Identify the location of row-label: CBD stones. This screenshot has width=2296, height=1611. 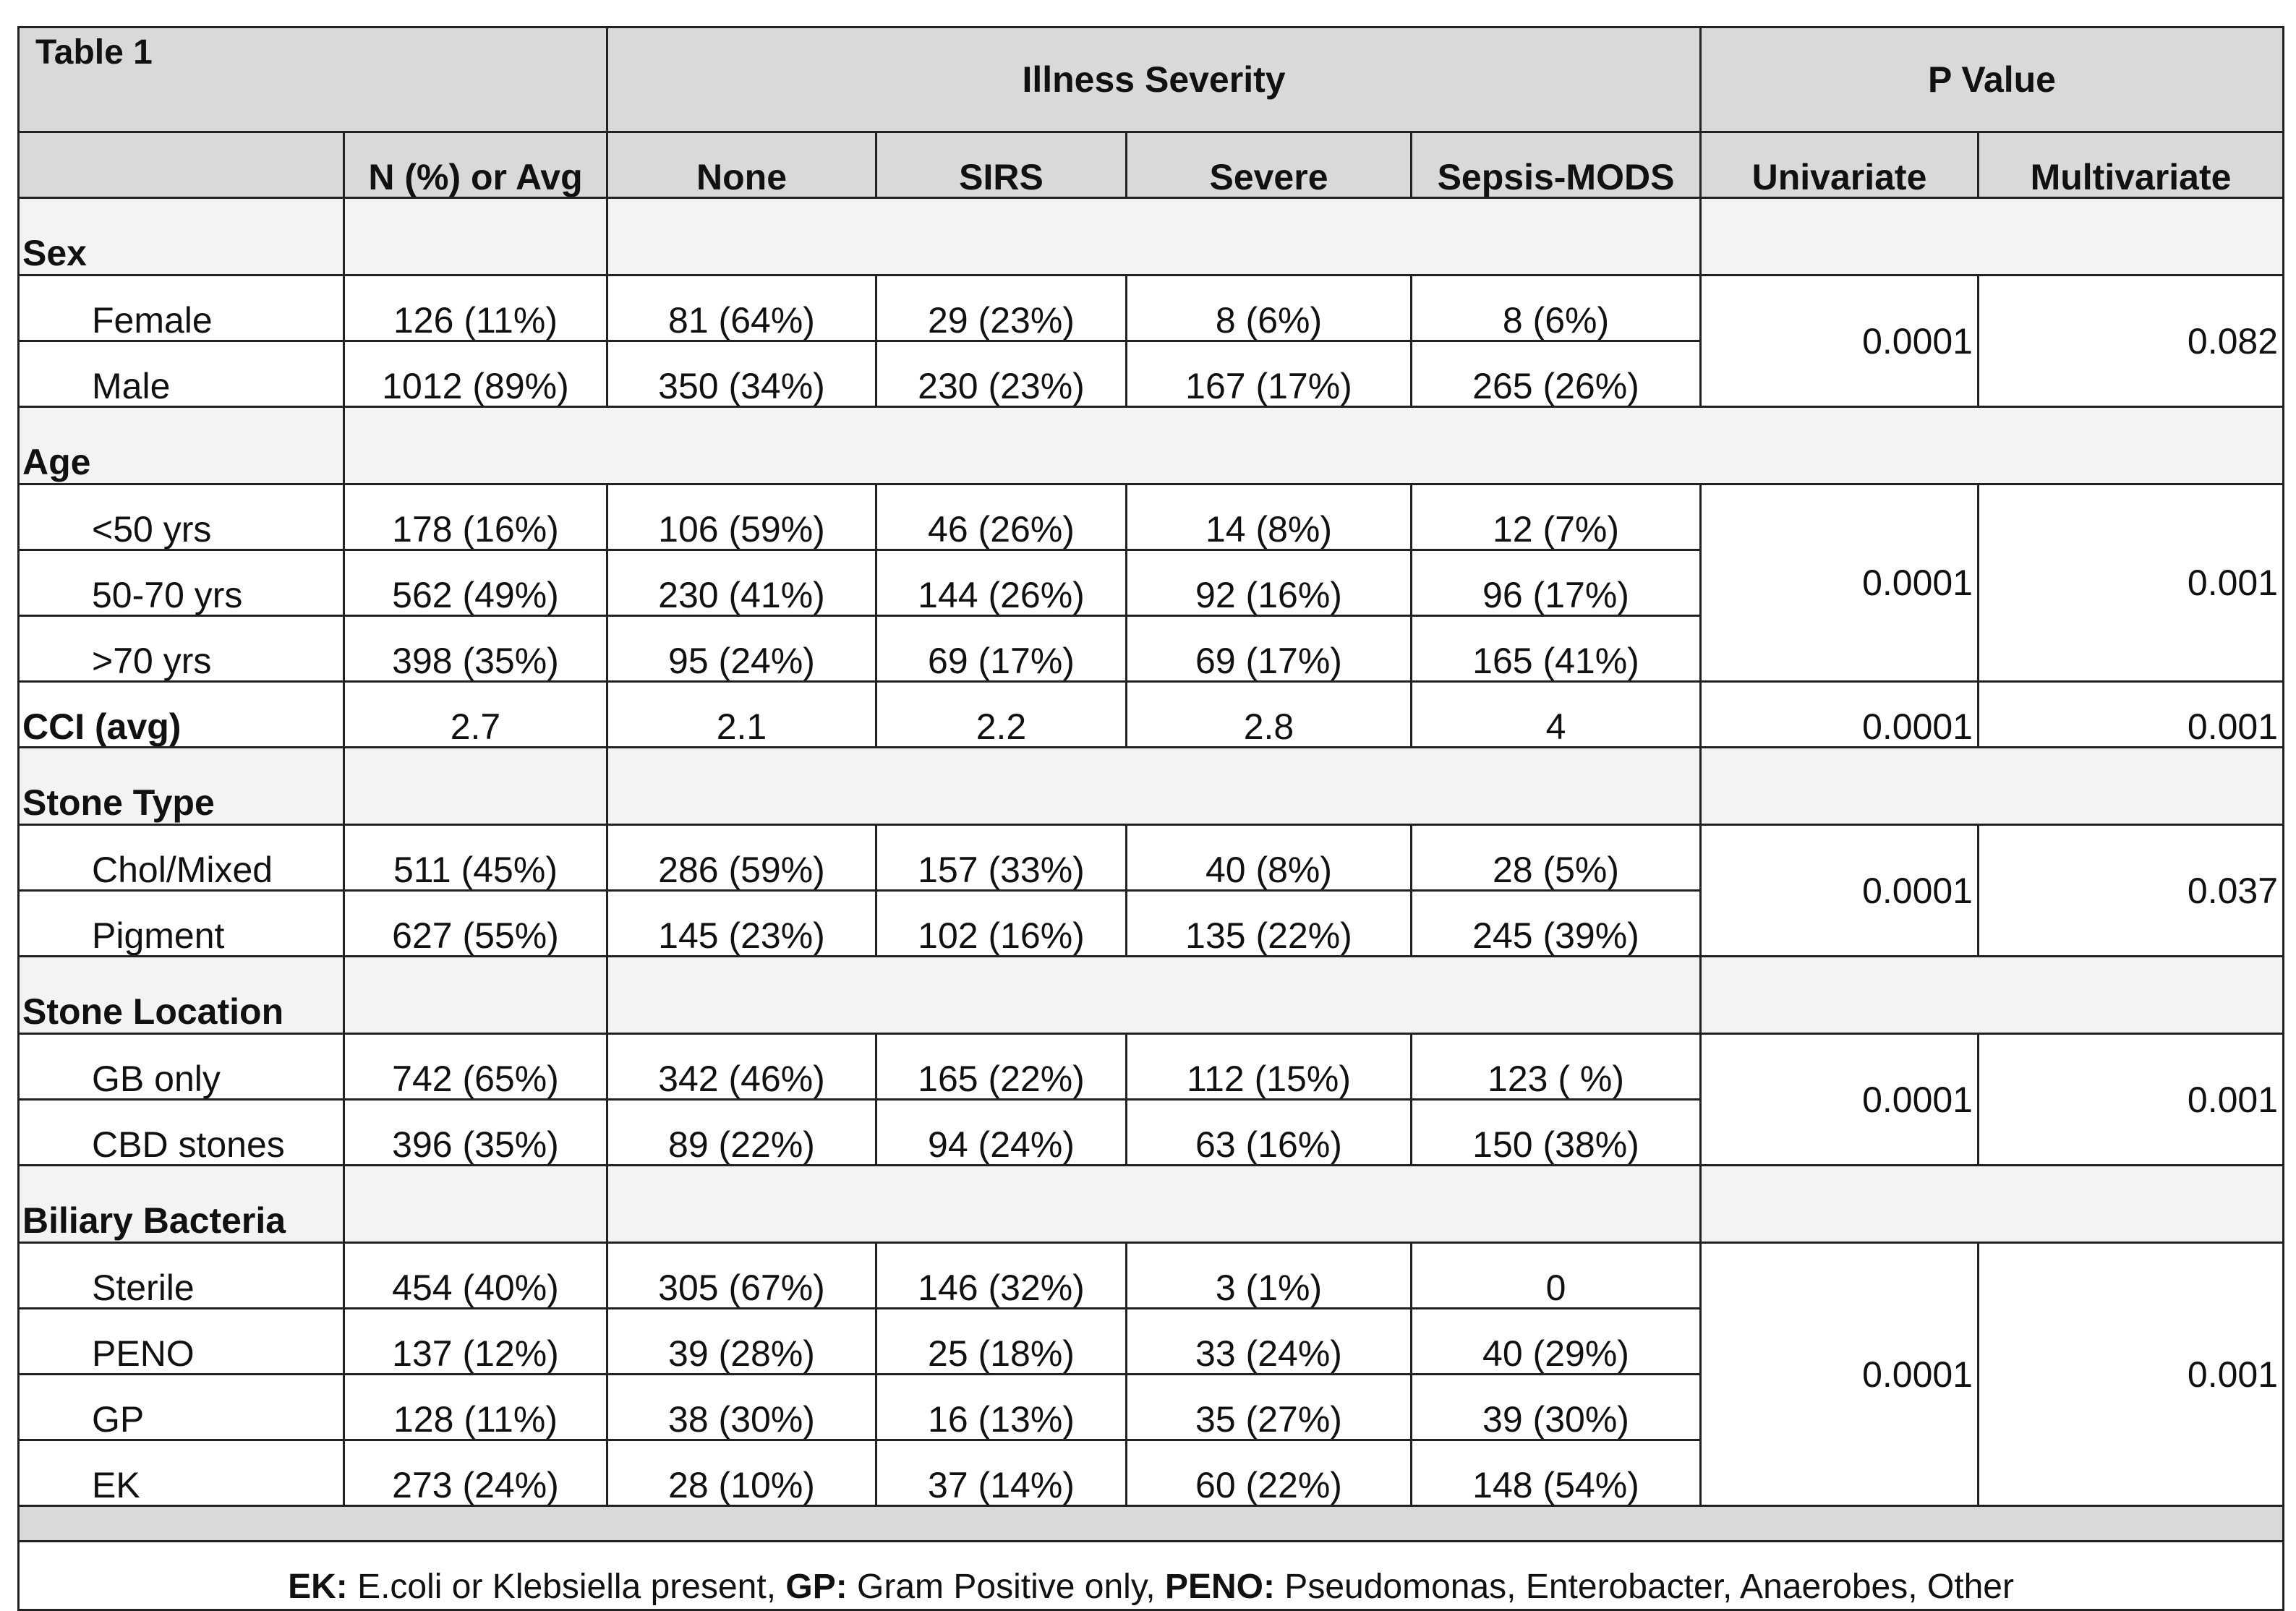
(181, 1132).